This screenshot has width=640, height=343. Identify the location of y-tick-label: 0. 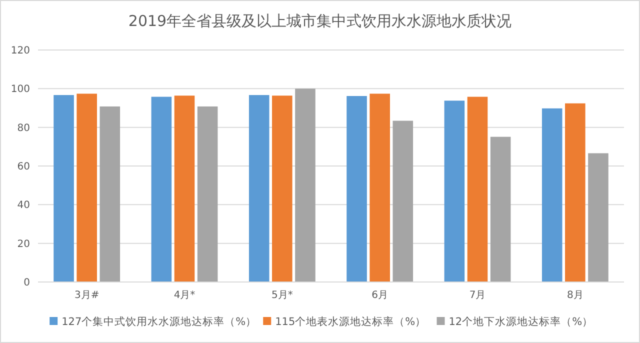
(27, 283).